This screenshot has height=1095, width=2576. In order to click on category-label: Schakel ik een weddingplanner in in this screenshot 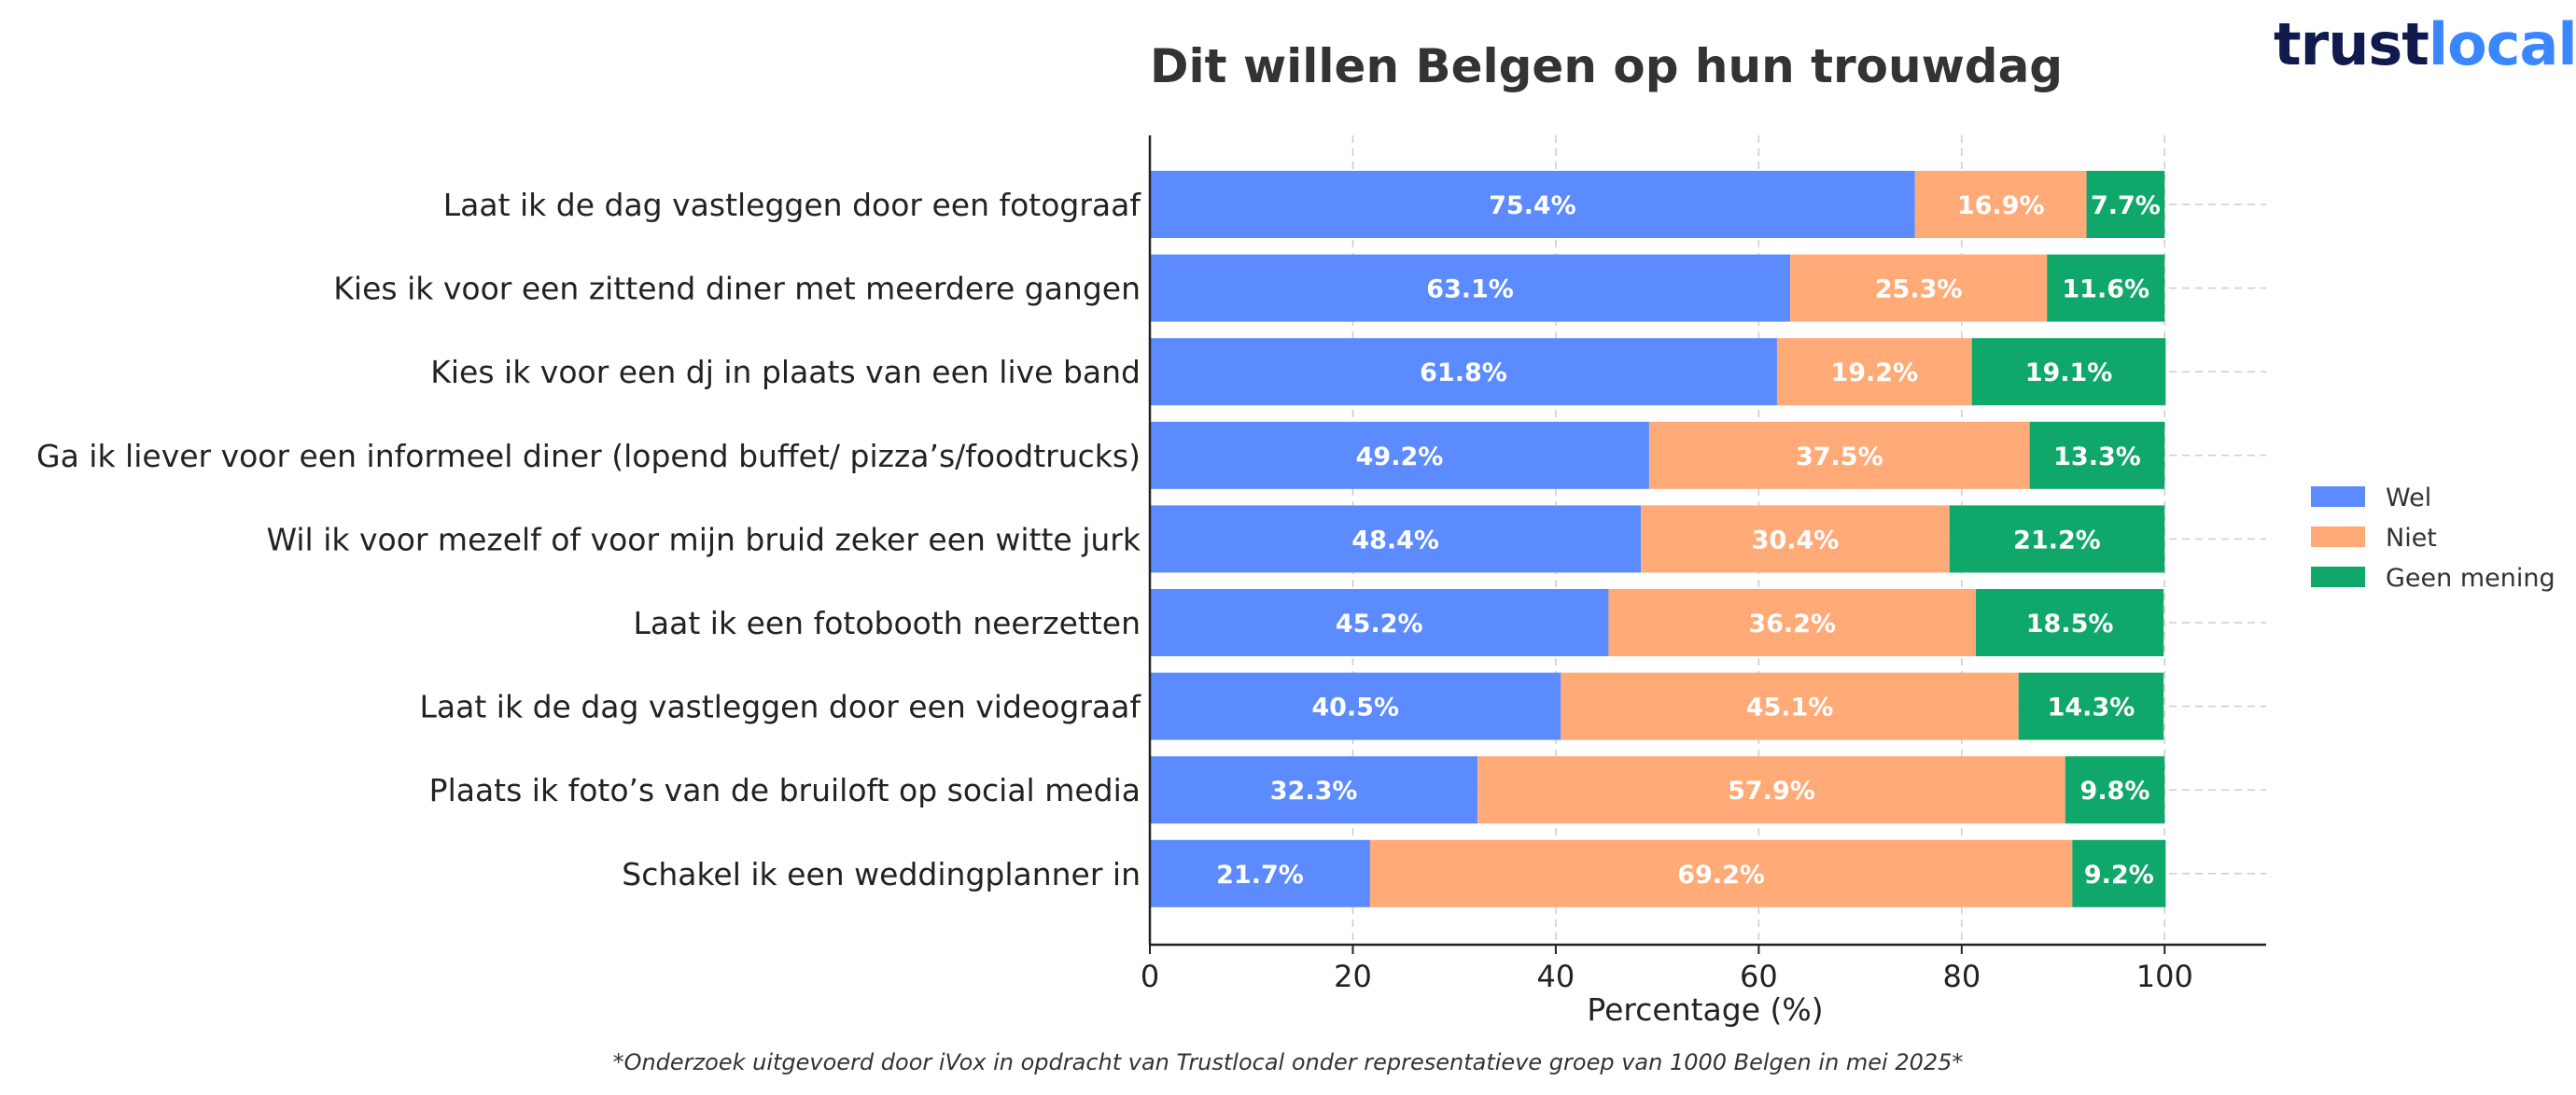, I will do `click(881, 874)`.